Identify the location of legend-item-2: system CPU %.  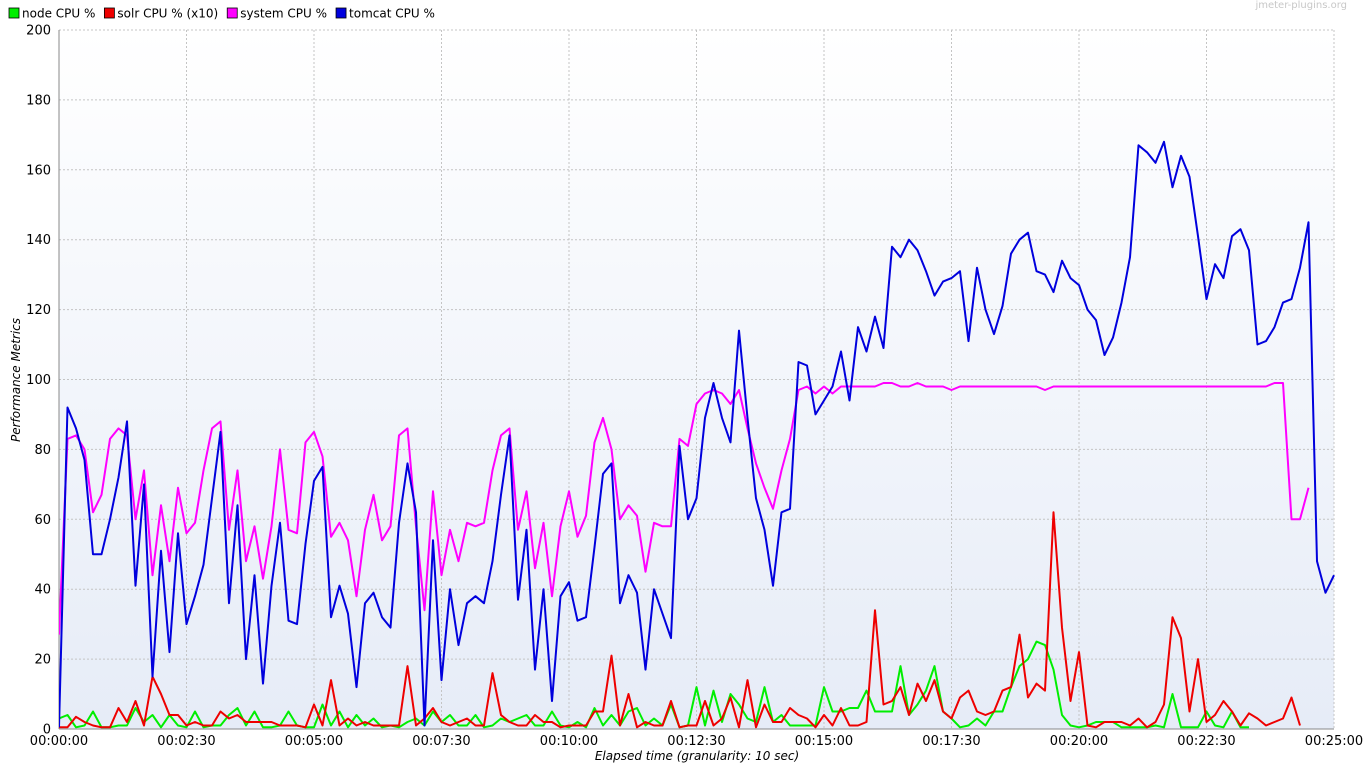
(276, 14).